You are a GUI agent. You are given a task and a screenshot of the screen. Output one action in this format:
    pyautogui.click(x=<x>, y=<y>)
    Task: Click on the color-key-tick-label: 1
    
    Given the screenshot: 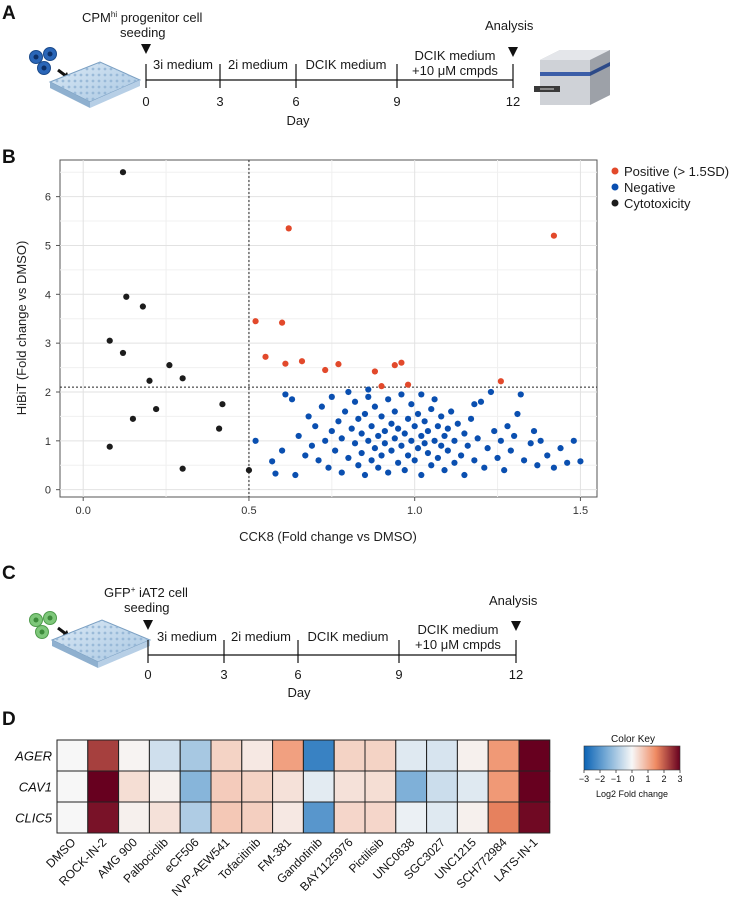 What is the action you would take?
    pyautogui.click(x=647, y=779)
    